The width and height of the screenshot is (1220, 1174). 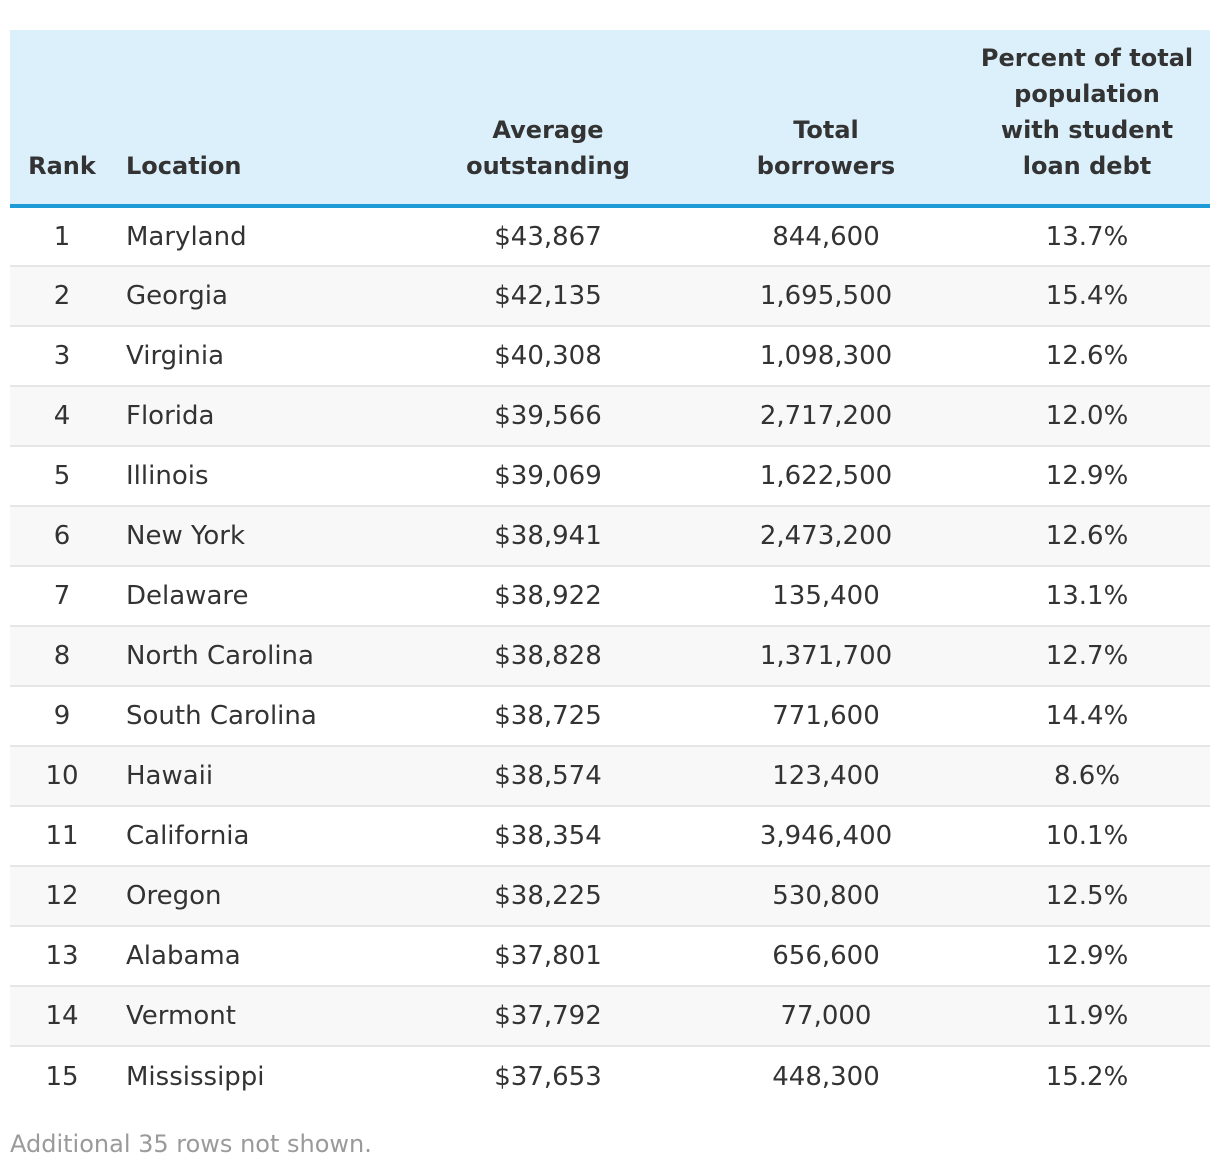 I want to click on table-row: 14 Vermont $37,792 77,000 11.9%, so click(x=610, y=1016).